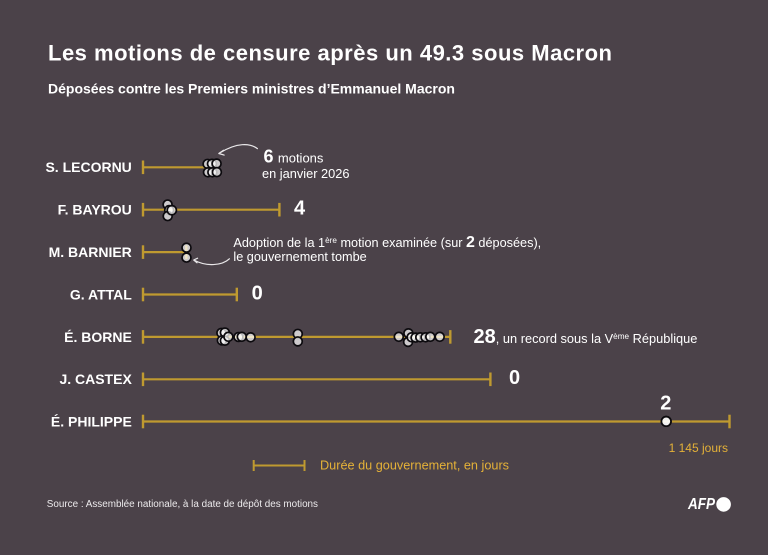 This screenshot has height=555, width=768. What do you see at coordinates (101, 294) in the screenshot?
I see `svg-text: G. ATTAL` at bounding box center [101, 294].